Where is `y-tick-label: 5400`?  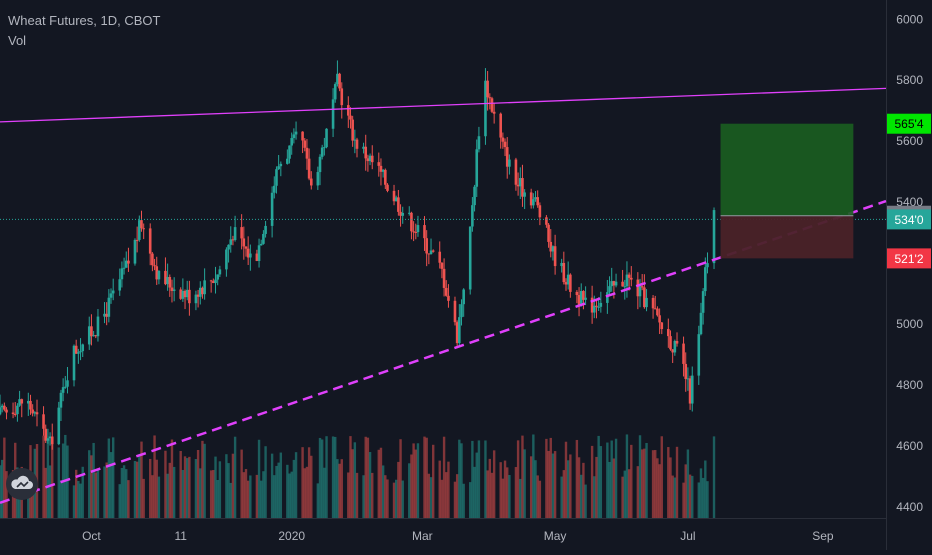 y-tick-label: 5400 is located at coordinates (909, 202).